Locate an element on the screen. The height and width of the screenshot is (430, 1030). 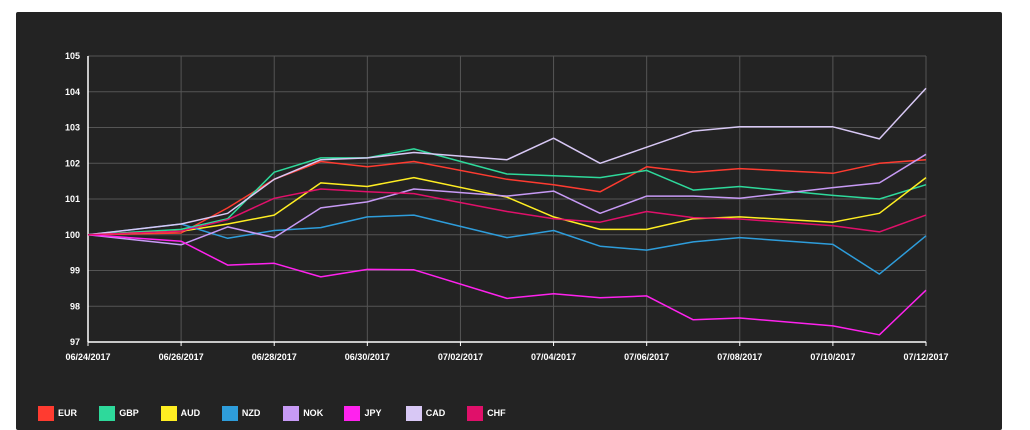
legend-item-chf: CHF is located at coordinates (497, 413).